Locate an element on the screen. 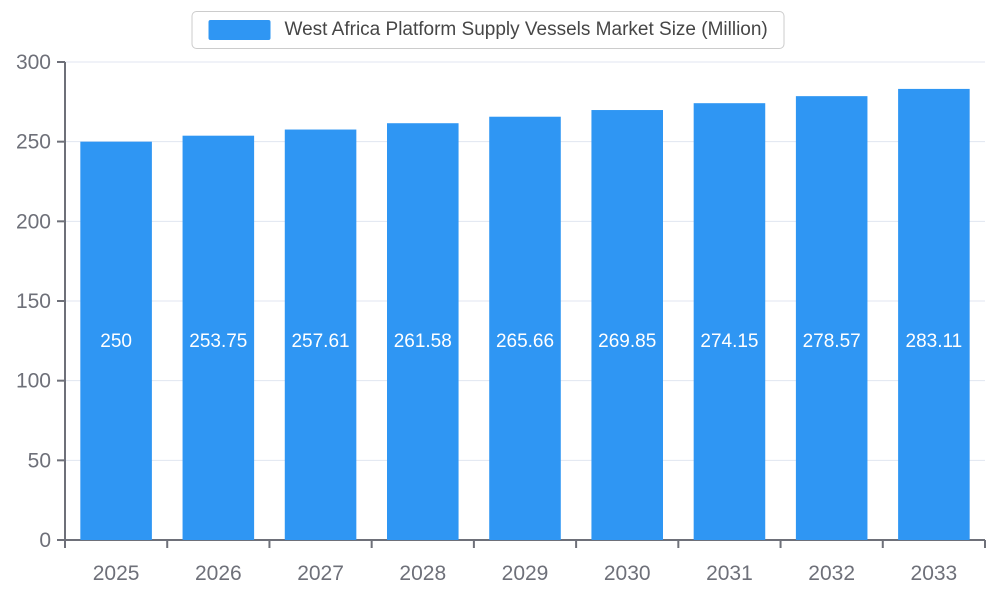  bar-value-label: 269.85 is located at coordinates (627, 341).